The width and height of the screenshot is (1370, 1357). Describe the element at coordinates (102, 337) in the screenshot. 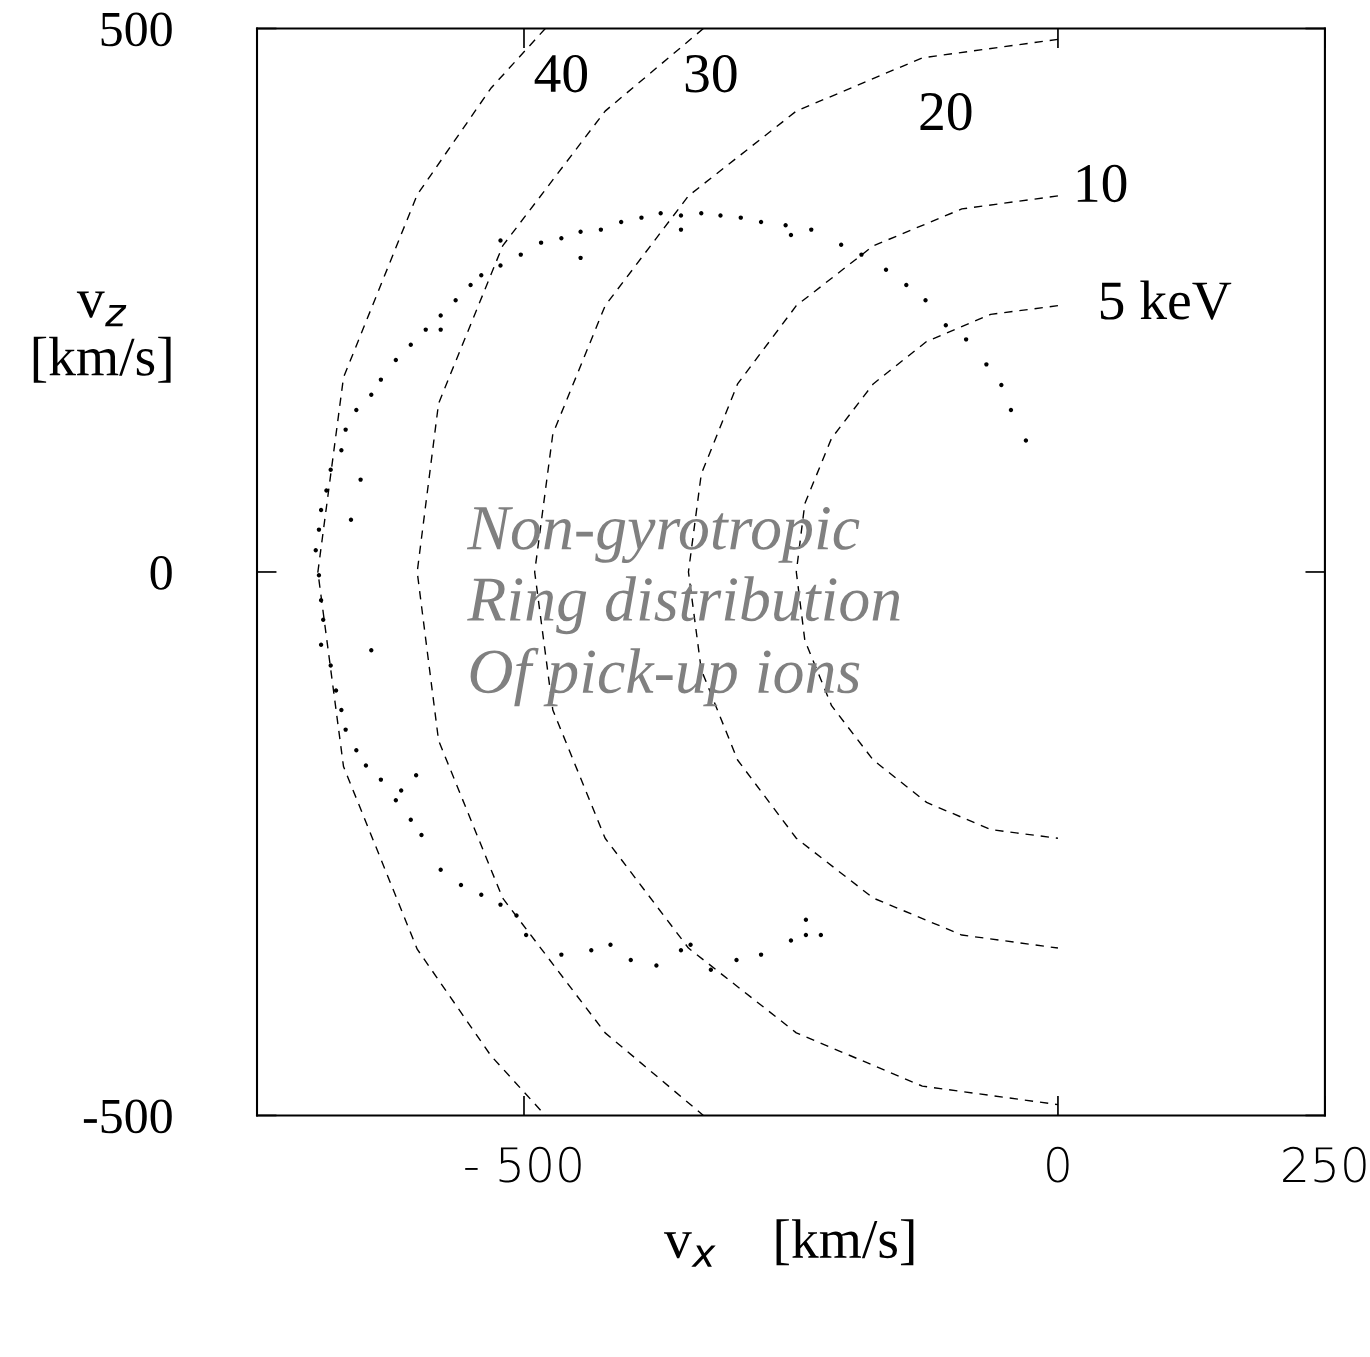

I see `y-axis-title: v$_{z}$ [km/s]` at that location.